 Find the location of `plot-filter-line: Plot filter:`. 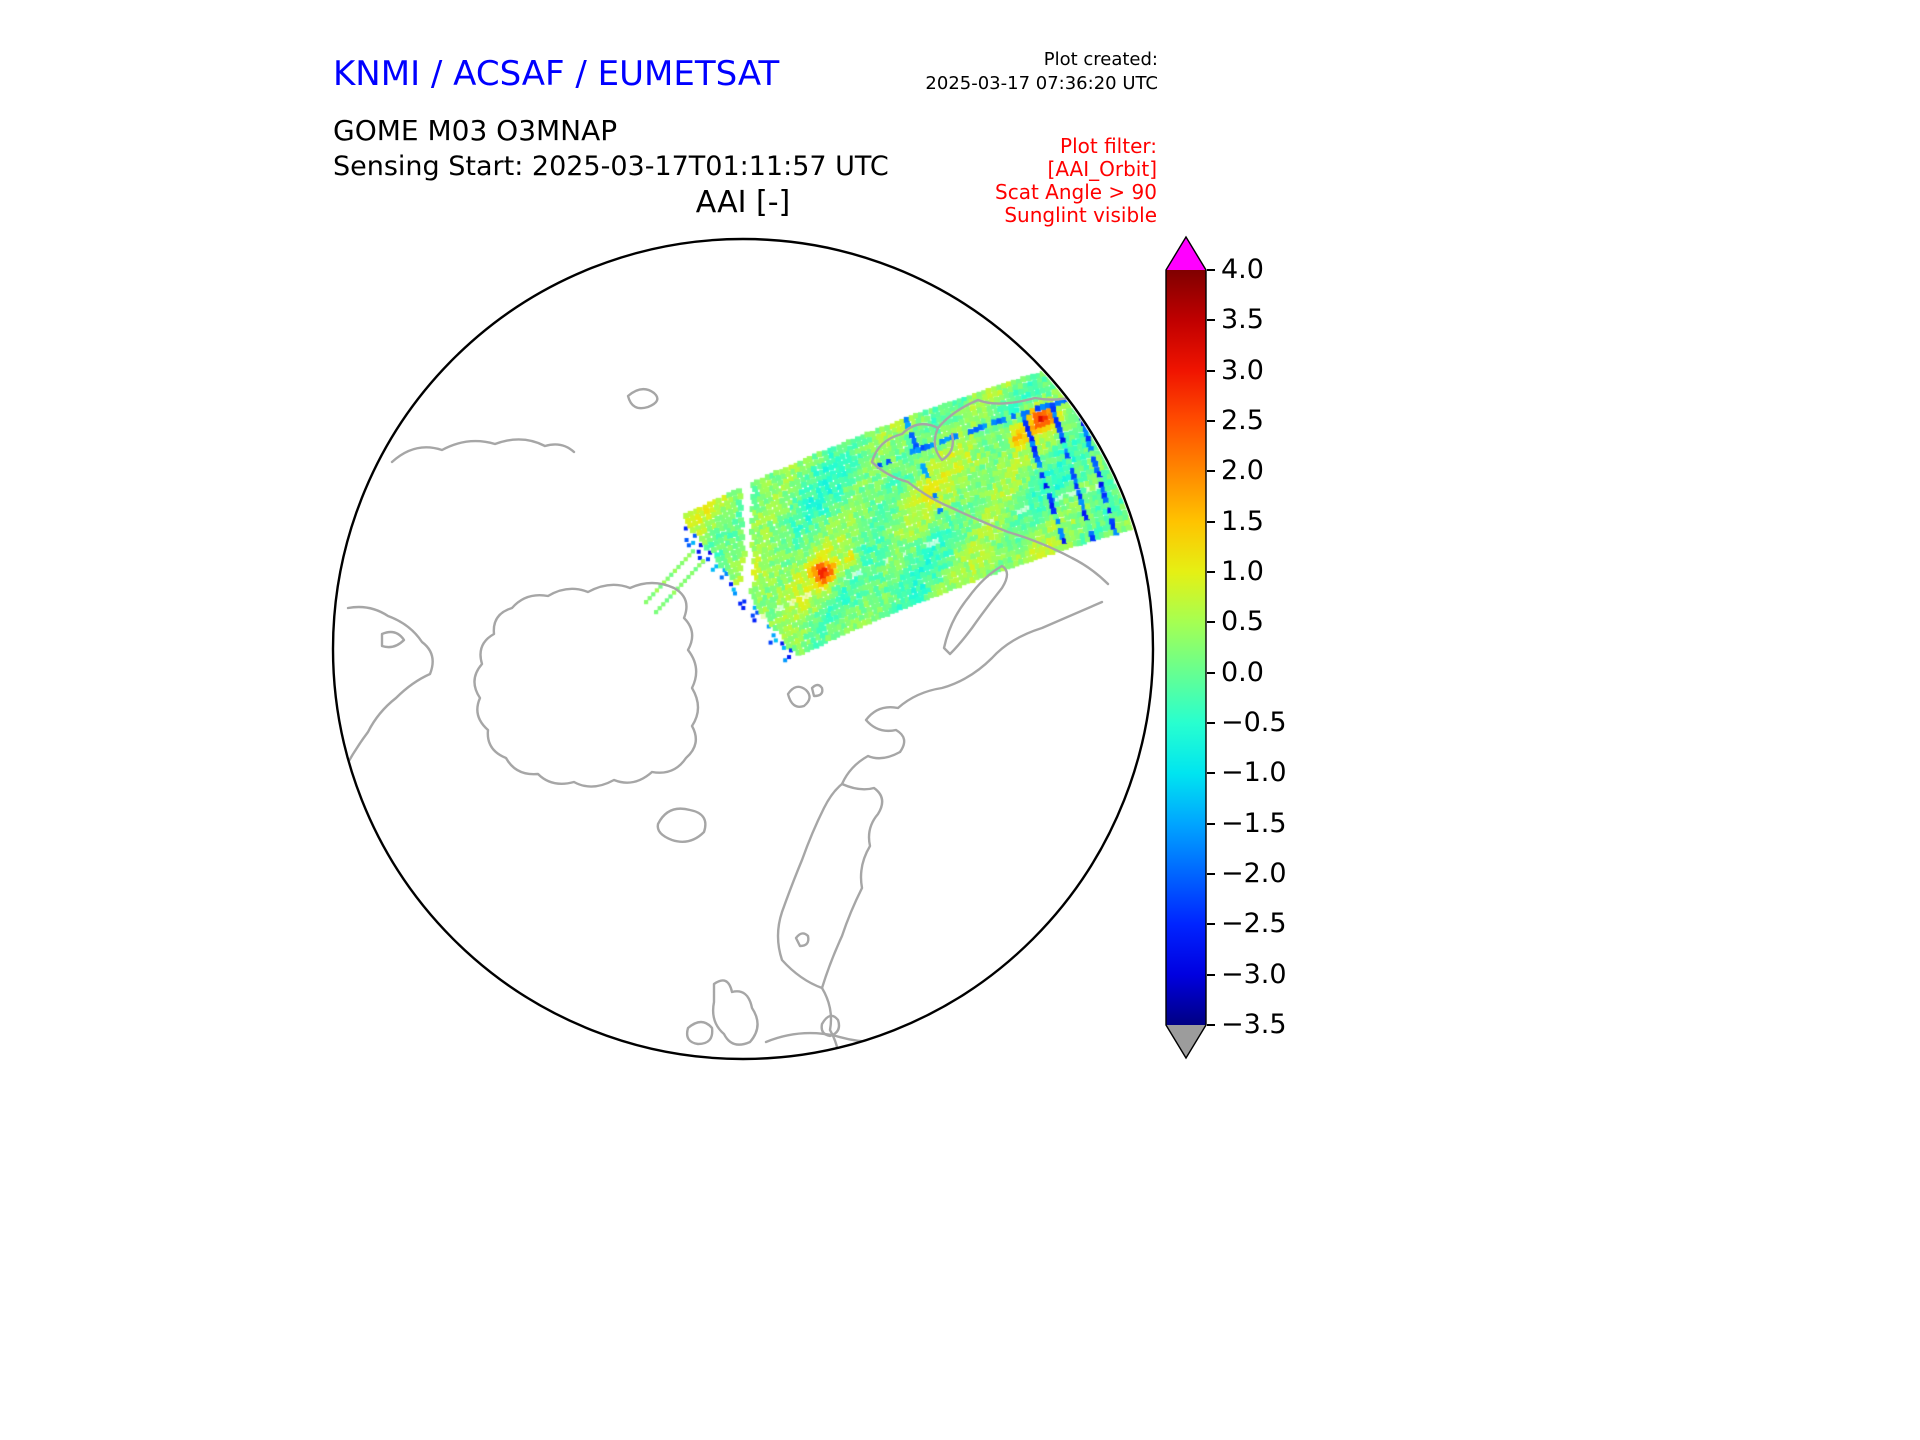

plot-filter-line: Plot filter: is located at coordinates (1108, 146).